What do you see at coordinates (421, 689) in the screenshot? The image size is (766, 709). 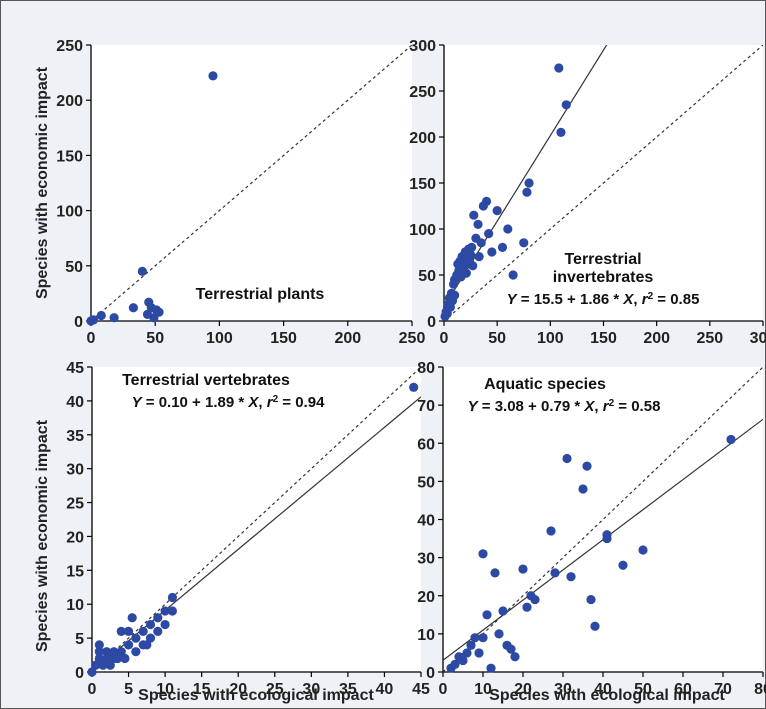 I see `x-tick-label: 45` at bounding box center [421, 689].